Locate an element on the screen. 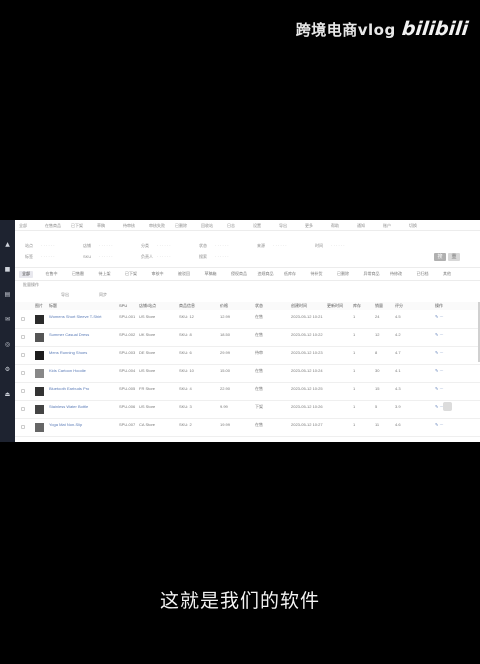  product-title: Yoga Mat Non-Slip is located at coordinates (66, 424).